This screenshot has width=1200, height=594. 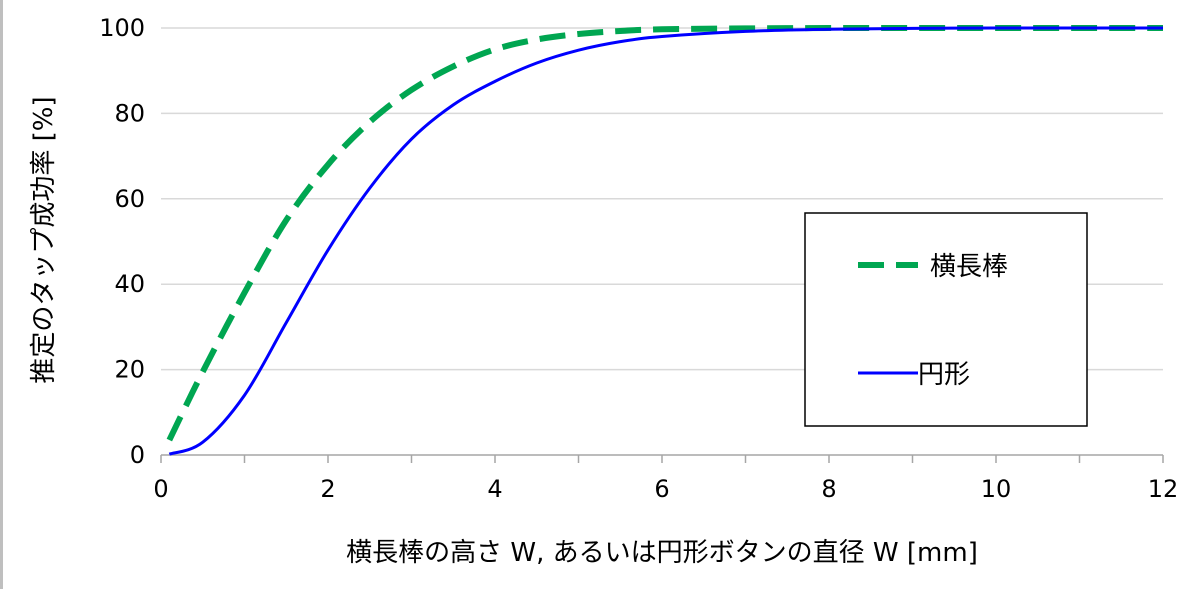 What do you see at coordinates (129, 370) in the screenshot?
I see `y-tick-label: 20` at bounding box center [129, 370].